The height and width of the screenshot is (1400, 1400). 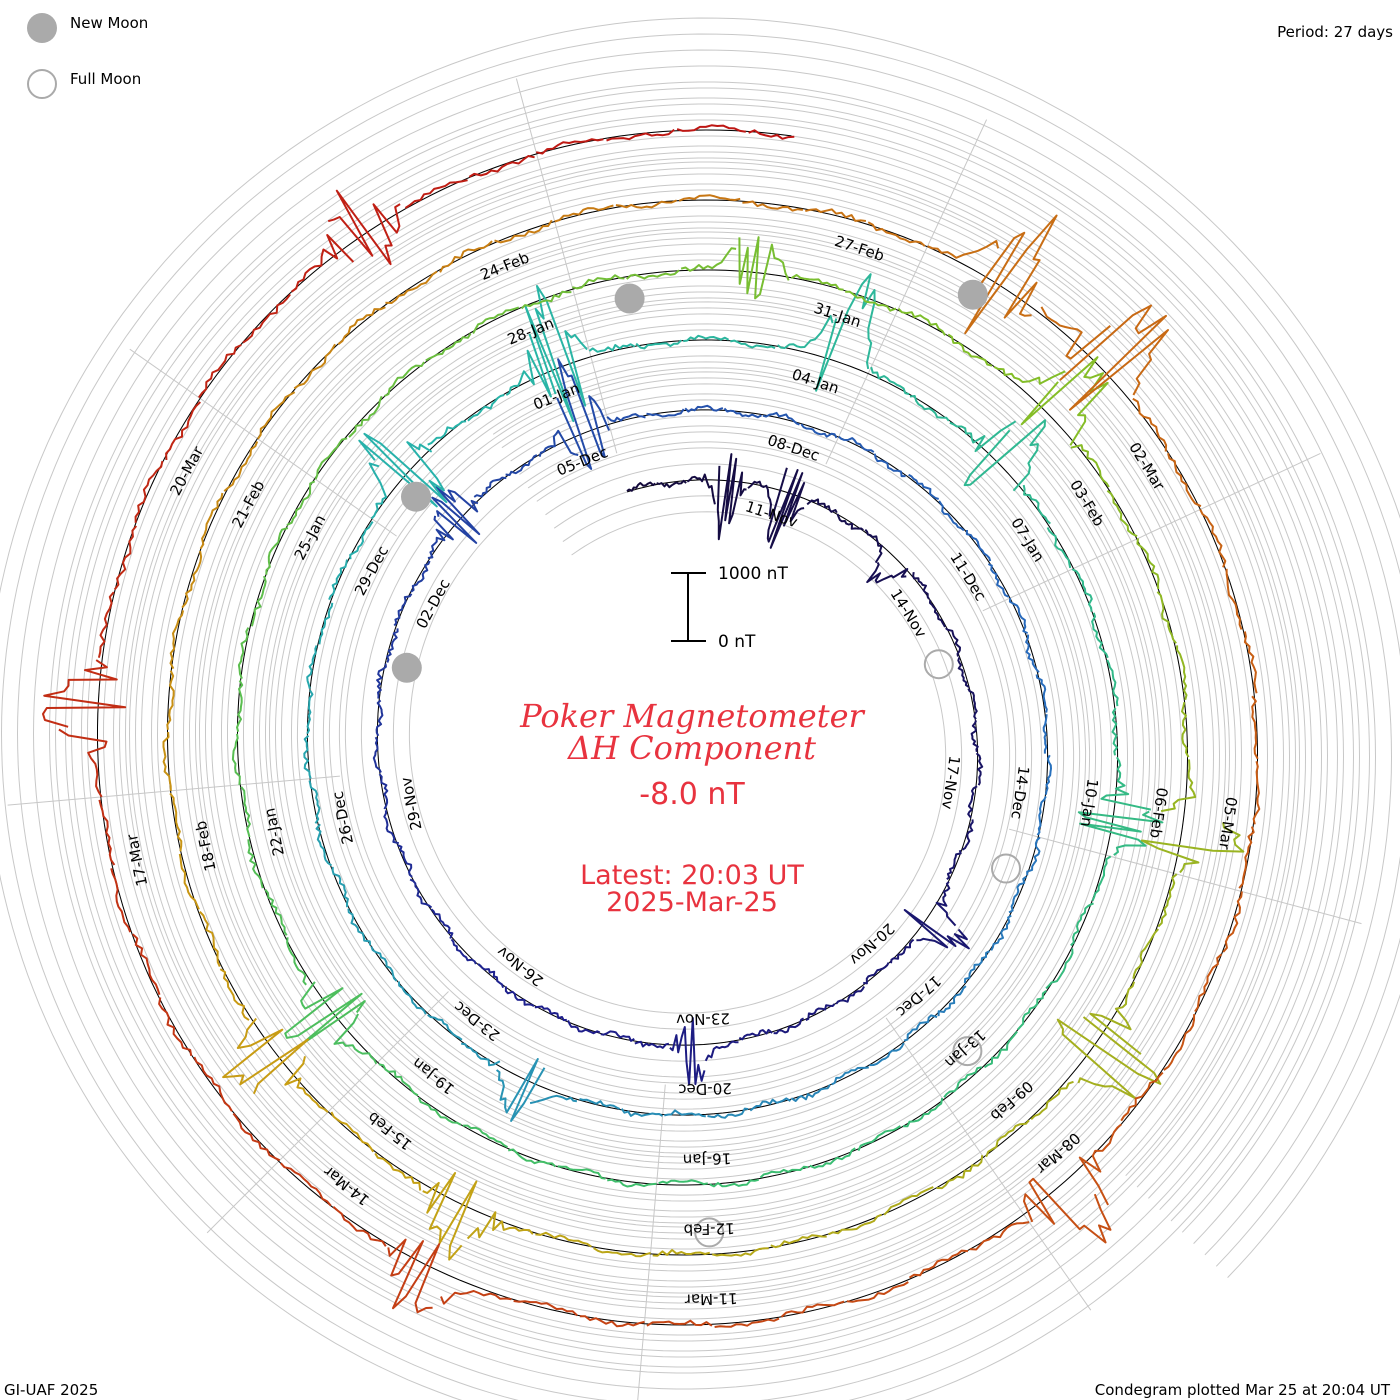 I want to click on new-moon-marker, so click(x=972, y=294).